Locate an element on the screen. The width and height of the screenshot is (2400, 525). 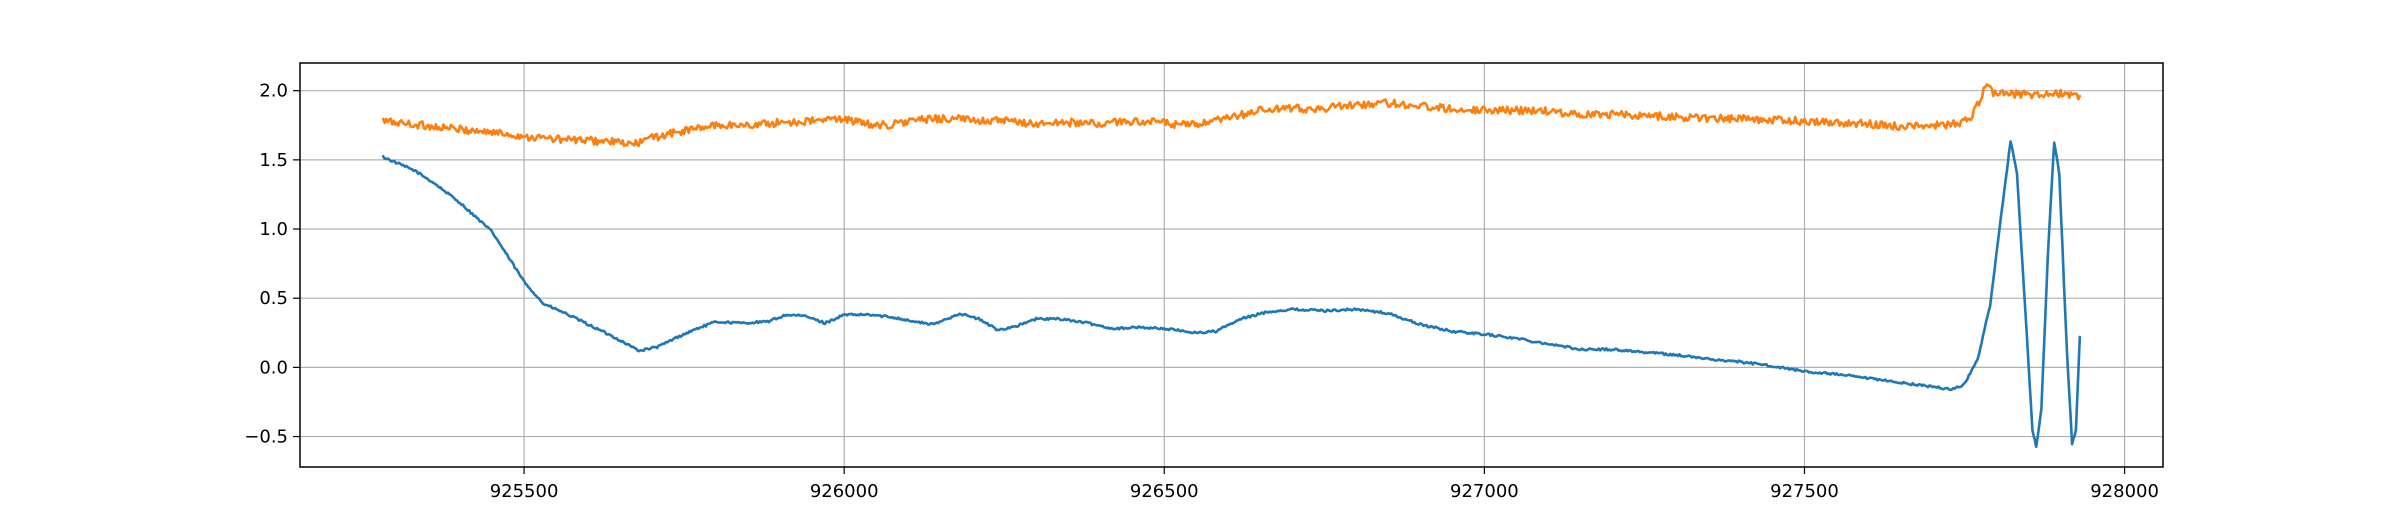
y-axis: −0.5 0.0 0.5 1.0 1.5 2.0 is located at coordinates (272, 264).